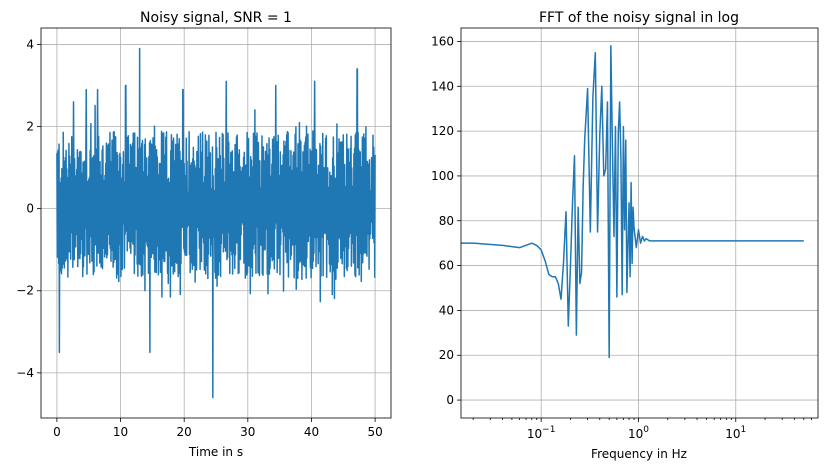  I want to click on x-tick-label: 10, so click(120, 432).